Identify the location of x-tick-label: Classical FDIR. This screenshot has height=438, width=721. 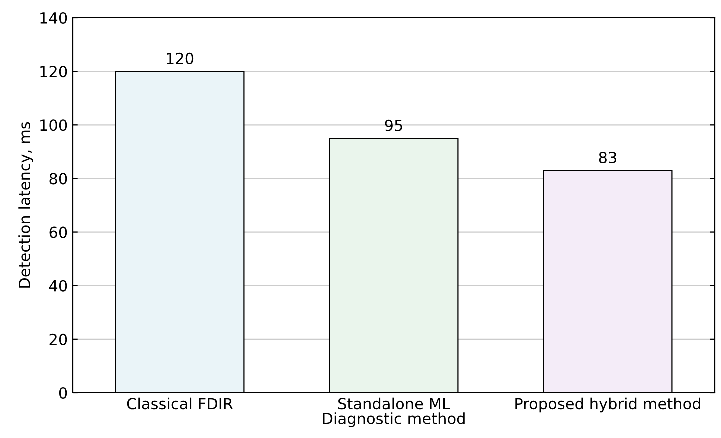
(180, 404).